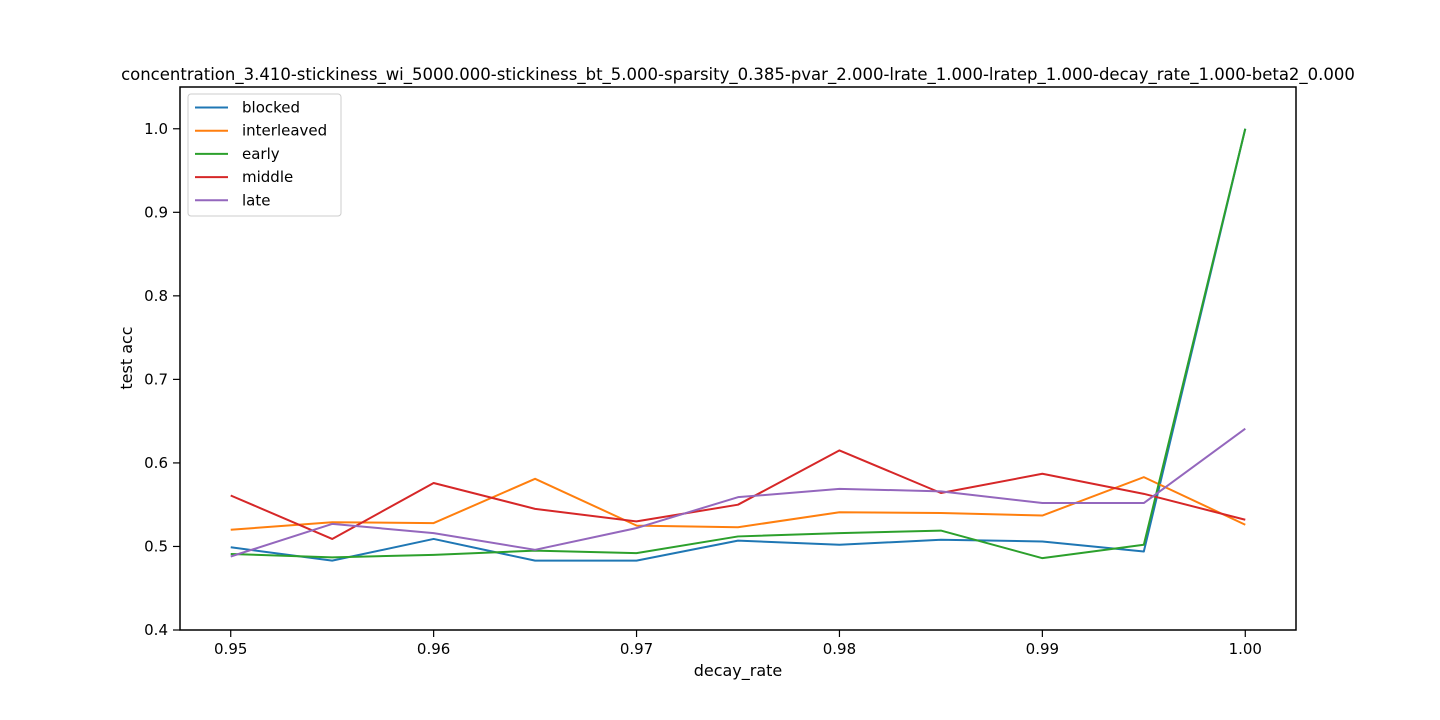  Describe the element at coordinates (271, 108) in the screenshot. I see `legend-label-blocked: blocked` at that location.